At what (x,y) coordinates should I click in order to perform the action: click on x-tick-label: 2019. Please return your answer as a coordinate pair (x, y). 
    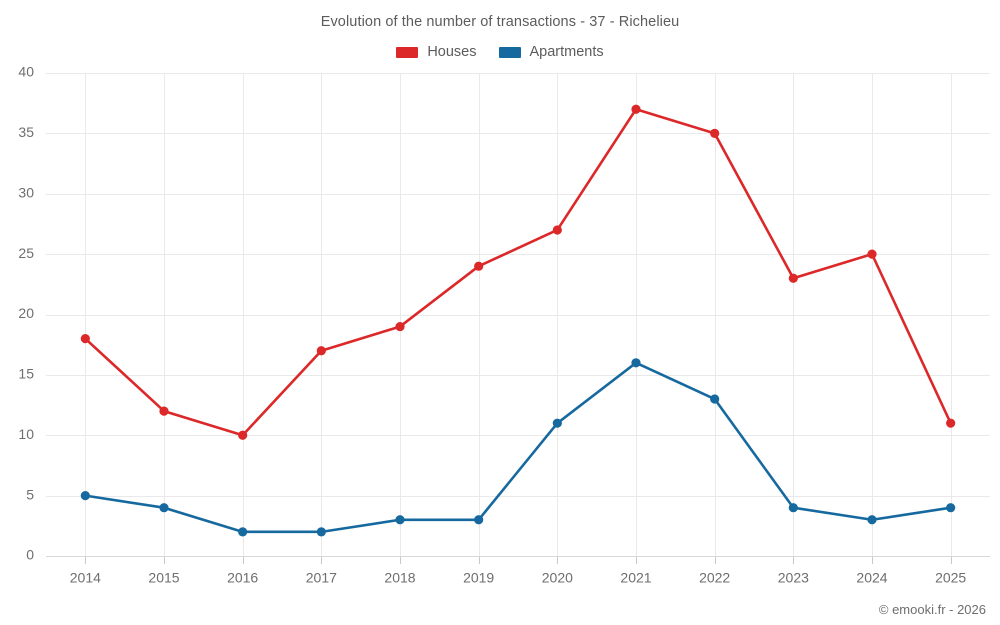
    Looking at the image, I should click on (478, 577).